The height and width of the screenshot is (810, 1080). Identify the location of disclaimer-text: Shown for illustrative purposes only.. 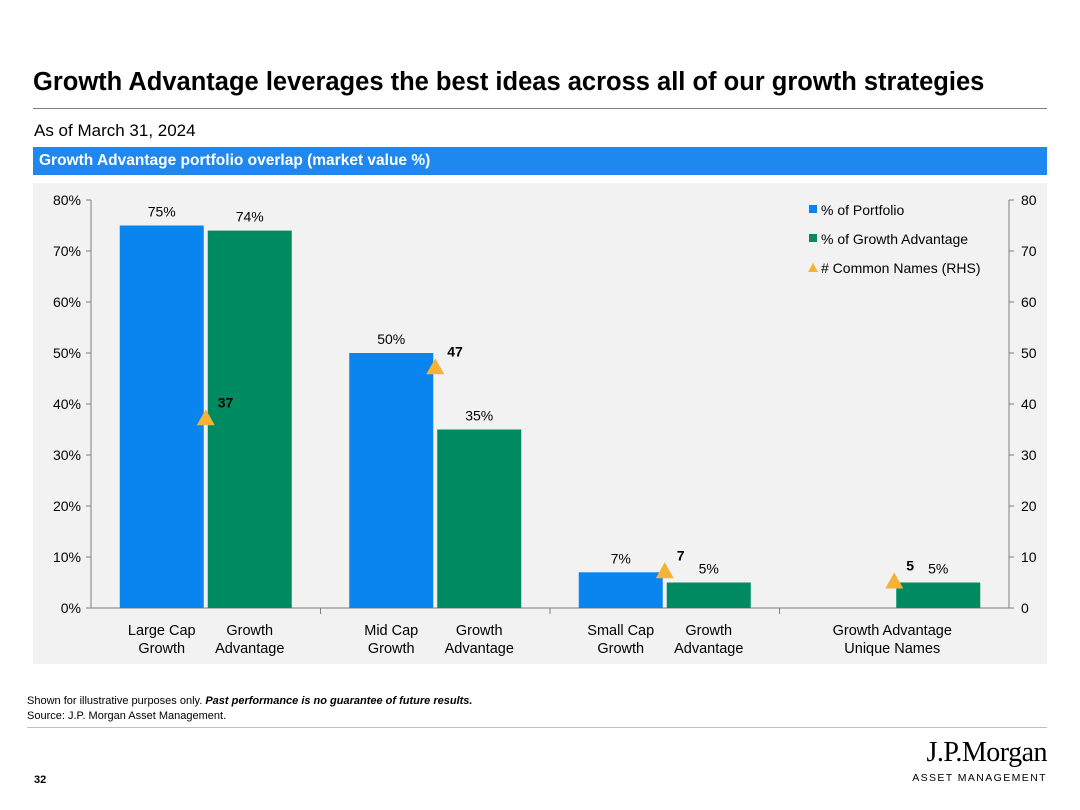
(115, 701).